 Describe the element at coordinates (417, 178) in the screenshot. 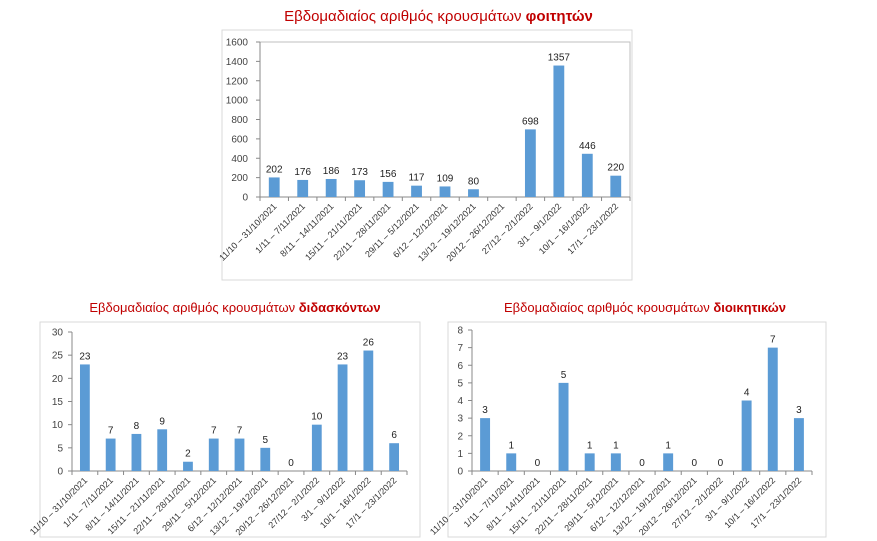

I see `data-label: 117` at that location.